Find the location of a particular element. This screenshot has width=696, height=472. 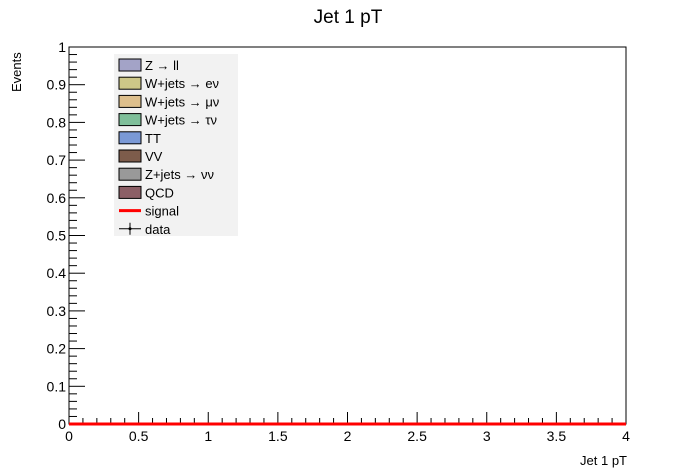

legend-label: Z → ll is located at coordinates (162, 65).